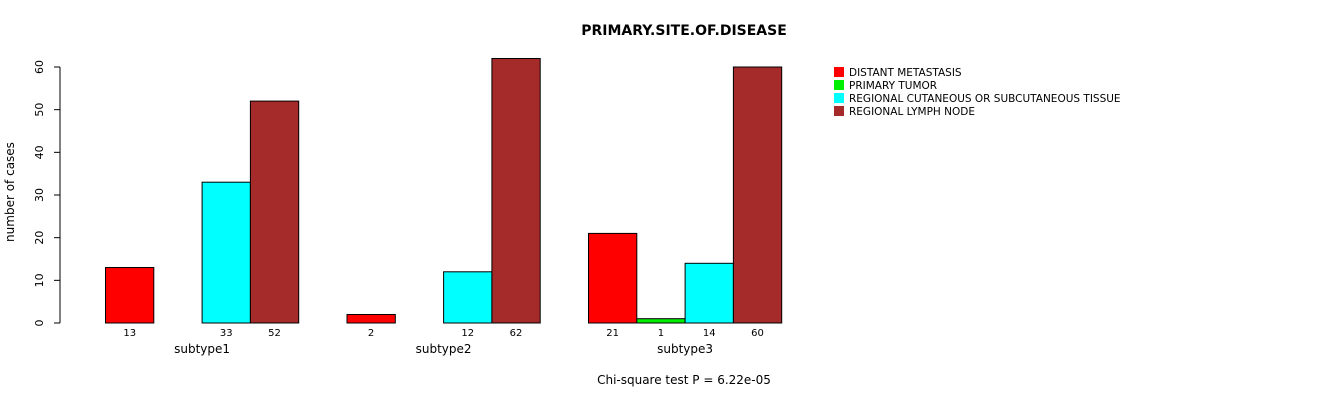  I want to click on y-axis: 0 10 20 30 40 50 60, so click(47, 193).